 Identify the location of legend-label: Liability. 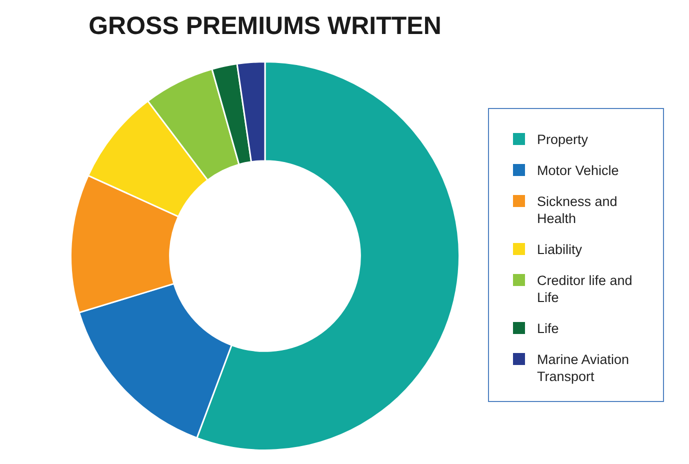
(559, 249).